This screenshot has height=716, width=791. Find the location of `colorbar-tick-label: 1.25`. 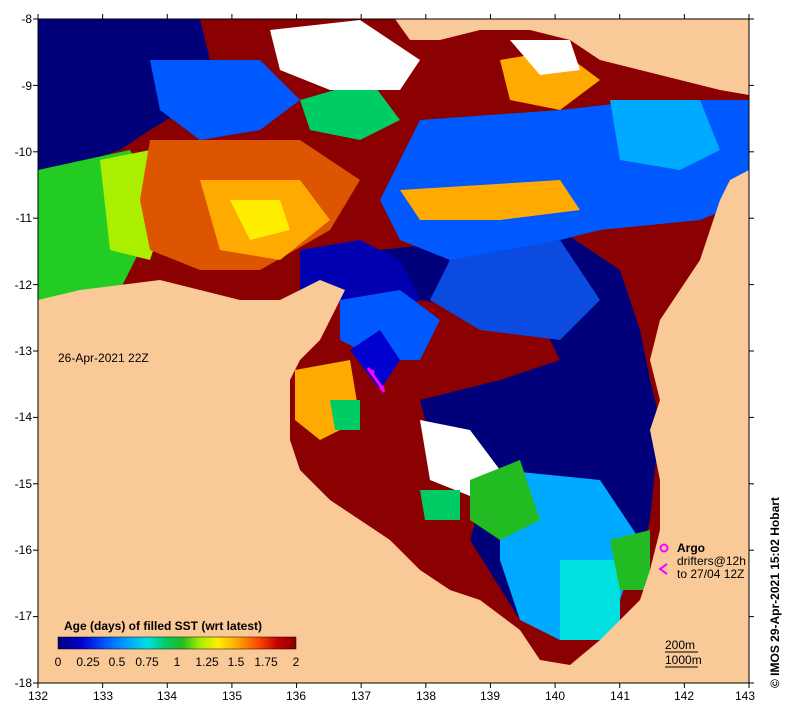

colorbar-tick-label: 1.25 is located at coordinates (207, 662).